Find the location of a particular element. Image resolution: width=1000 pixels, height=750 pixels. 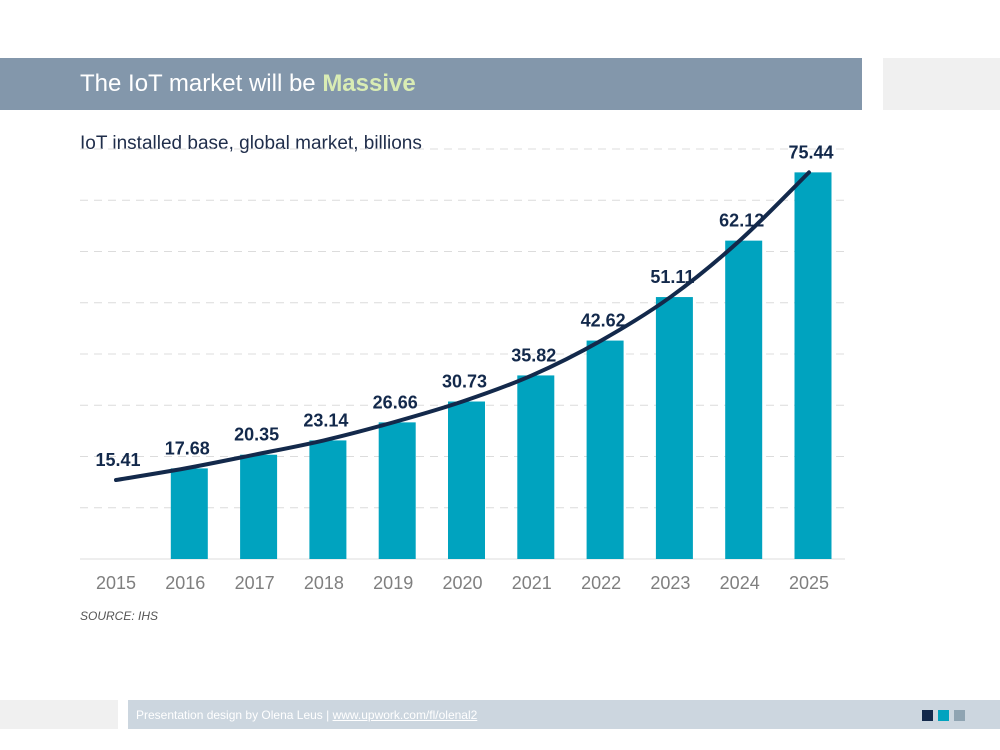

bar-2024 is located at coordinates (744, 399).